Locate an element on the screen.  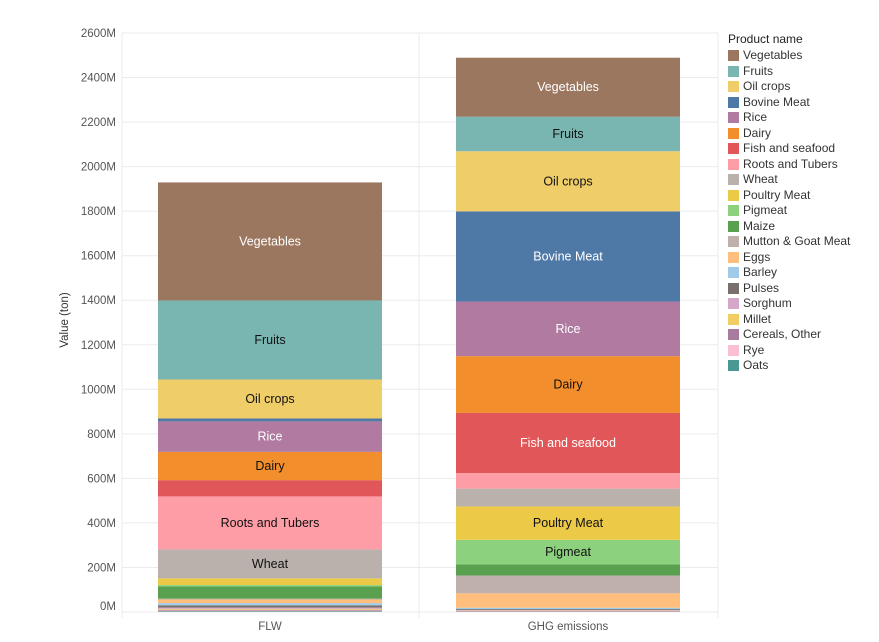
legend-item: Millet is located at coordinates (789, 320).